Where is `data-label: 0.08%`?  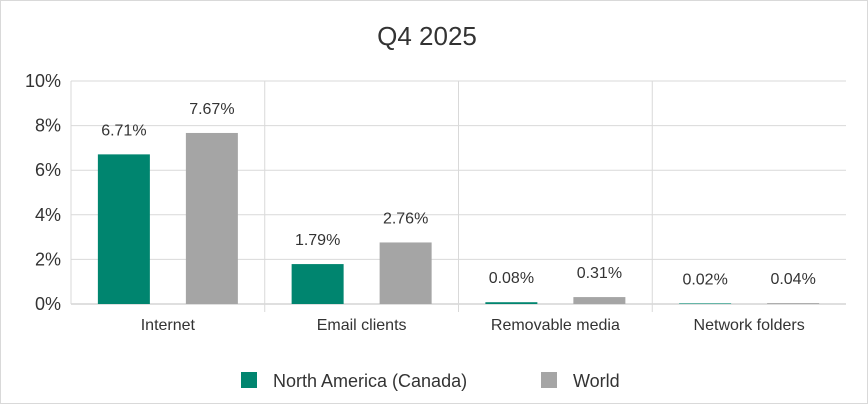 data-label: 0.08% is located at coordinates (511, 278).